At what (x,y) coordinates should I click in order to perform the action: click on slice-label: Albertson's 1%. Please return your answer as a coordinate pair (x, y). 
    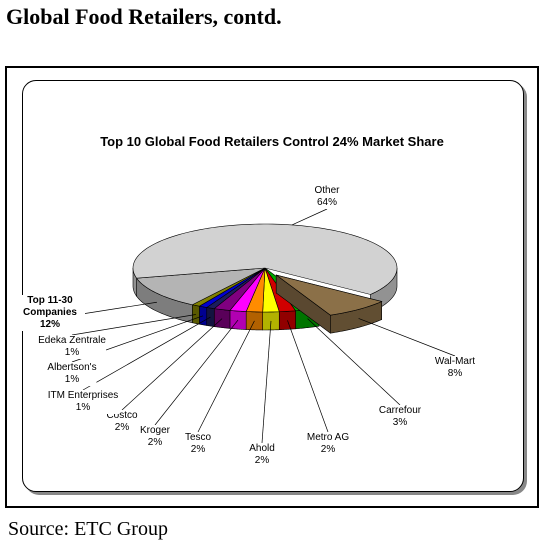
    Looking at the image, I should click on (72, 374).